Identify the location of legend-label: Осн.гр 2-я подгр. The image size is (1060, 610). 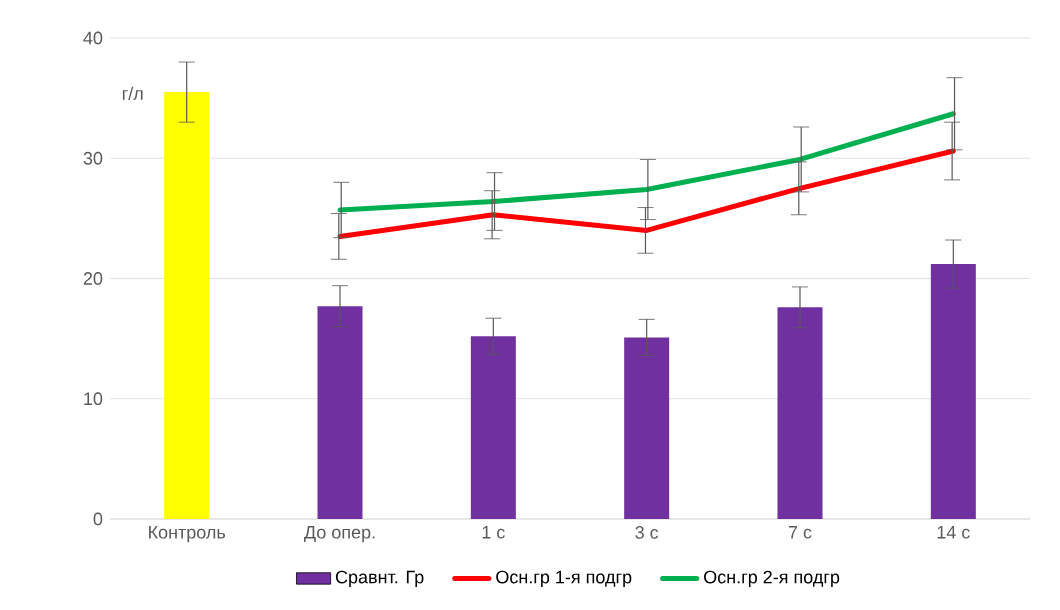
(772, 578).